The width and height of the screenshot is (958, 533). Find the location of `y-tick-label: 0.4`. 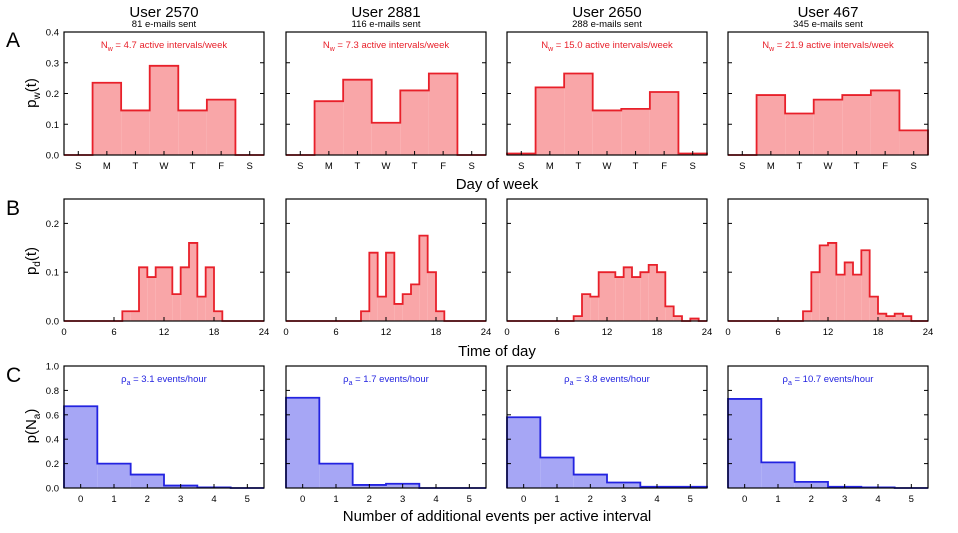

y-tick-label: 0.4 is located at coordinates (52, 33).